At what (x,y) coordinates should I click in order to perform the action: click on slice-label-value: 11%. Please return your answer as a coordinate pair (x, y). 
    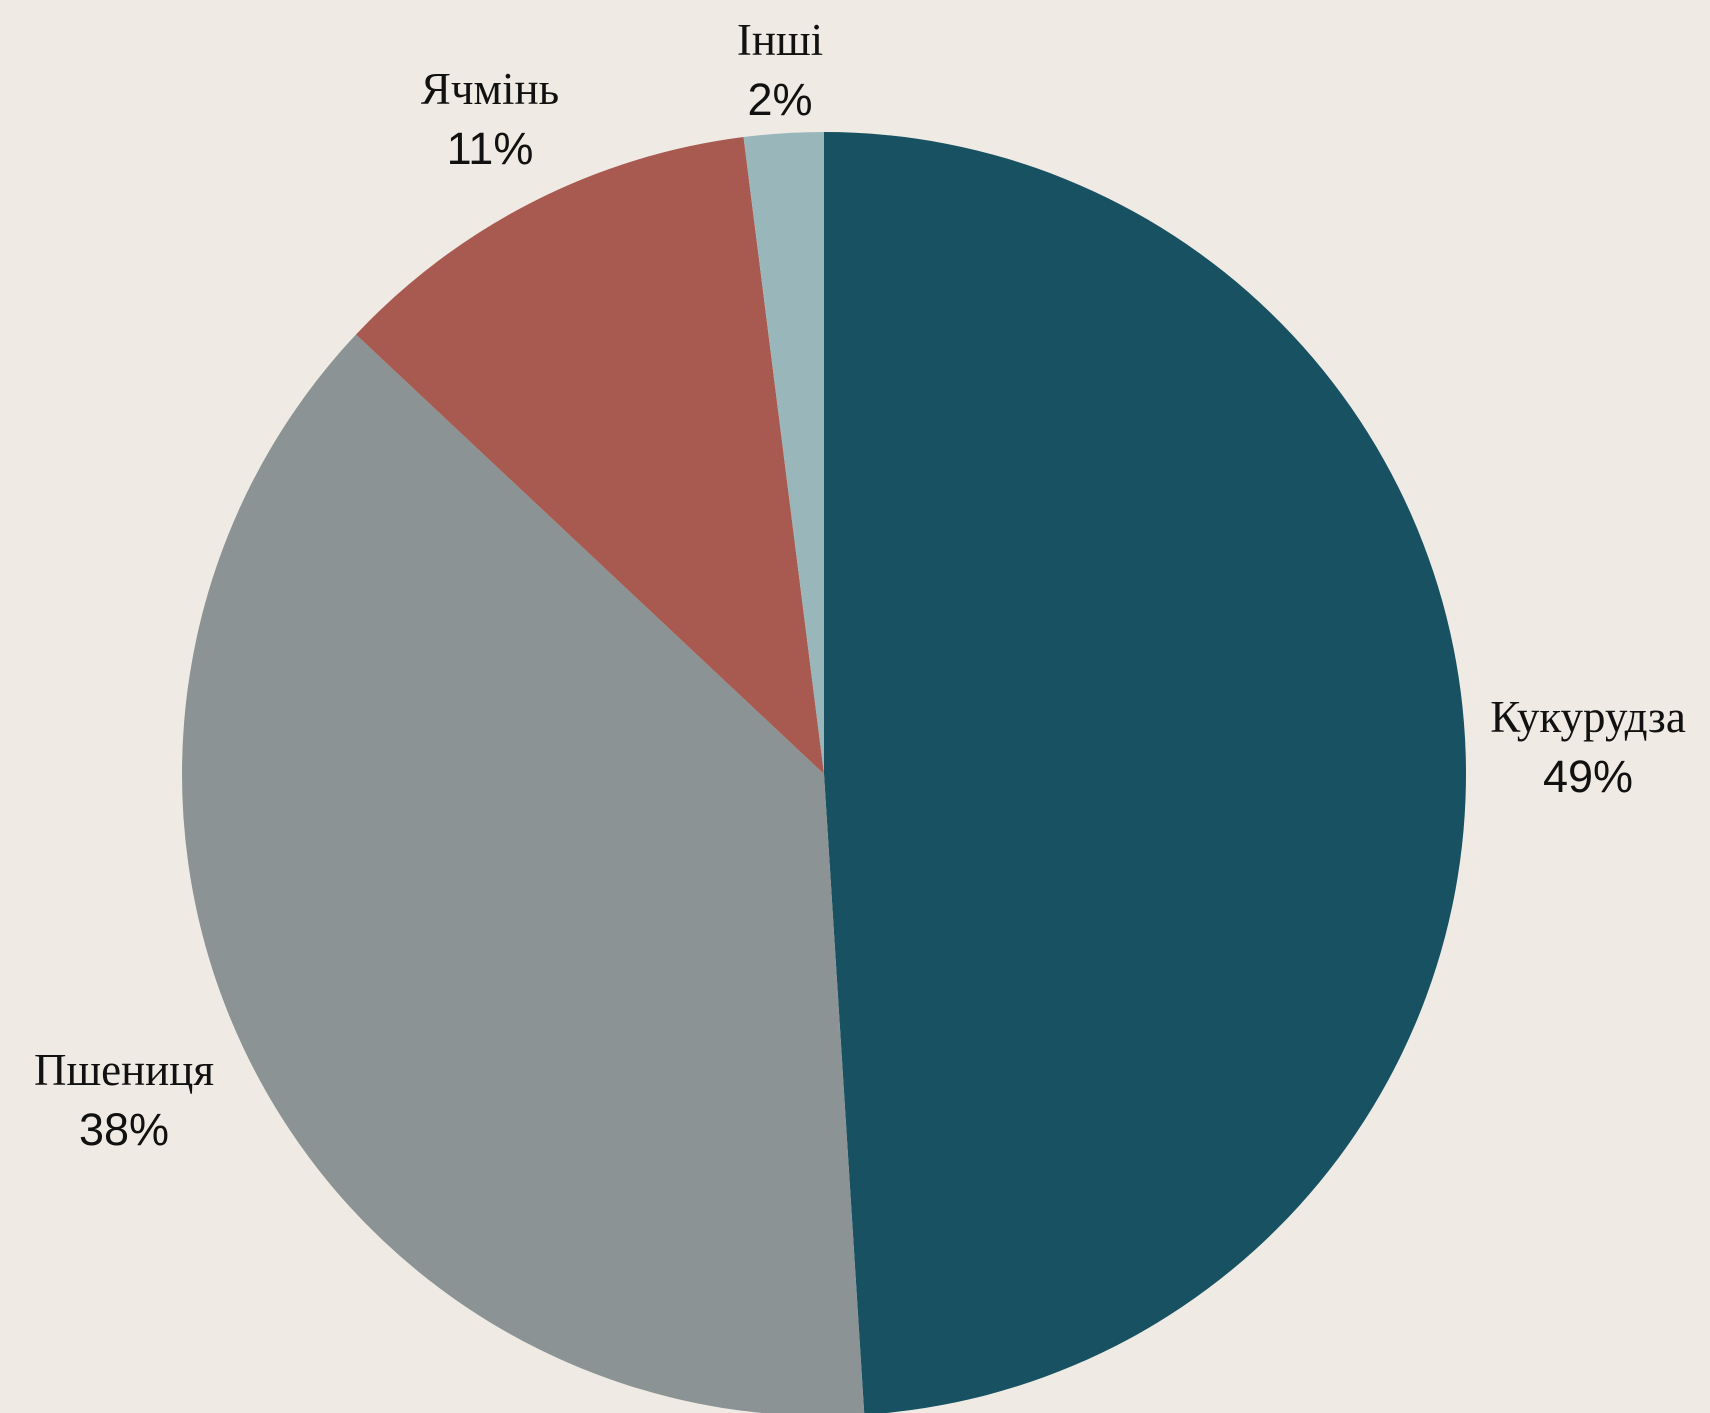
    Looking at the image, I should click on (490, 148).